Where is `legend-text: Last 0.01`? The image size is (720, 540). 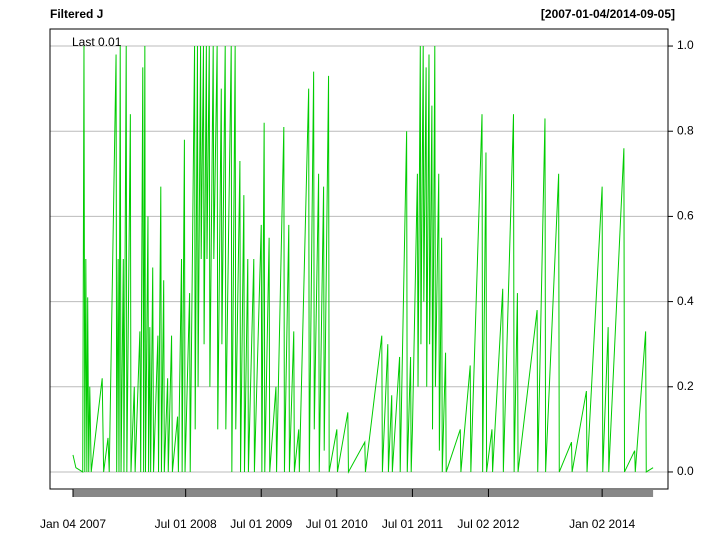
legend-text: Last 0.01 is located at coordinates (97, 42).